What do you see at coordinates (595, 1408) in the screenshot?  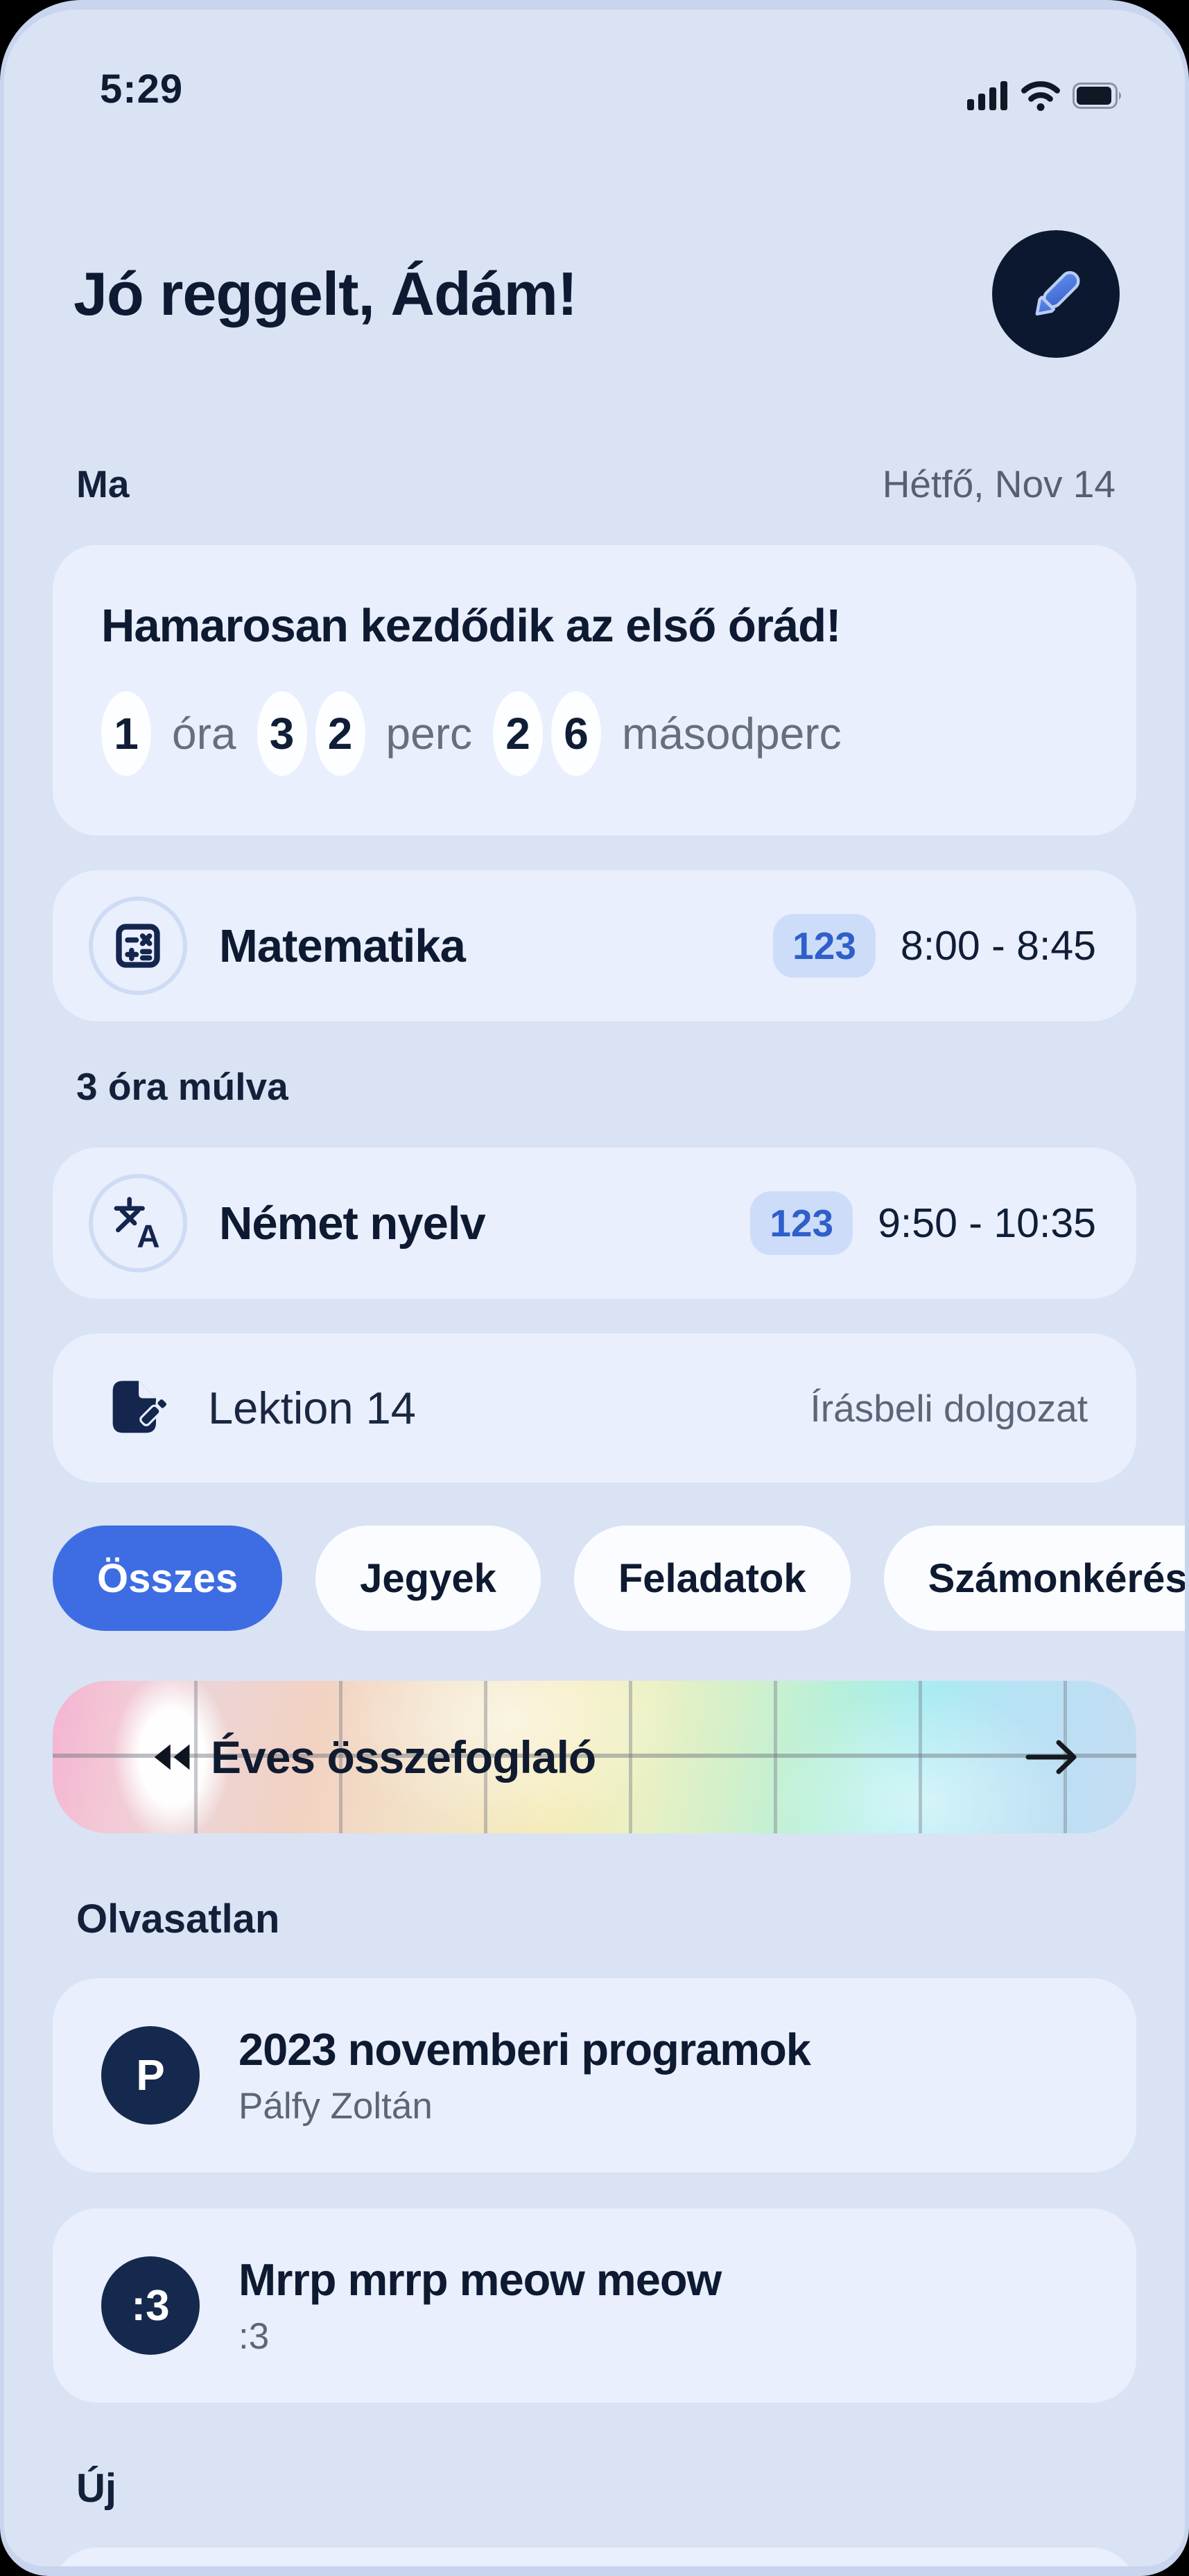 I see `topic-card: Lektion 14 Írásbeli dolgozat` at bounding box center [595, 1408].